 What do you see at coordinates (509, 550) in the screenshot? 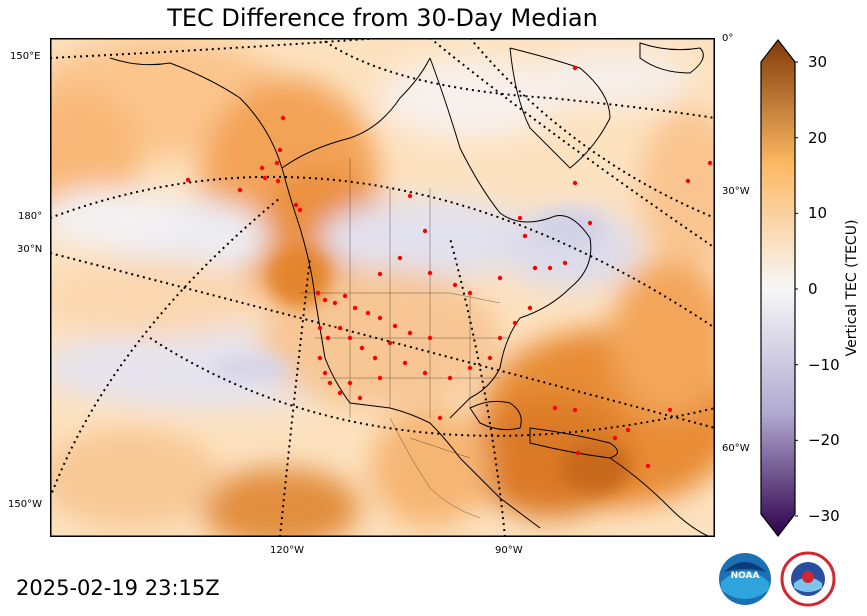
I see `label-90w: 90°W` at bounding box center [509, 550].